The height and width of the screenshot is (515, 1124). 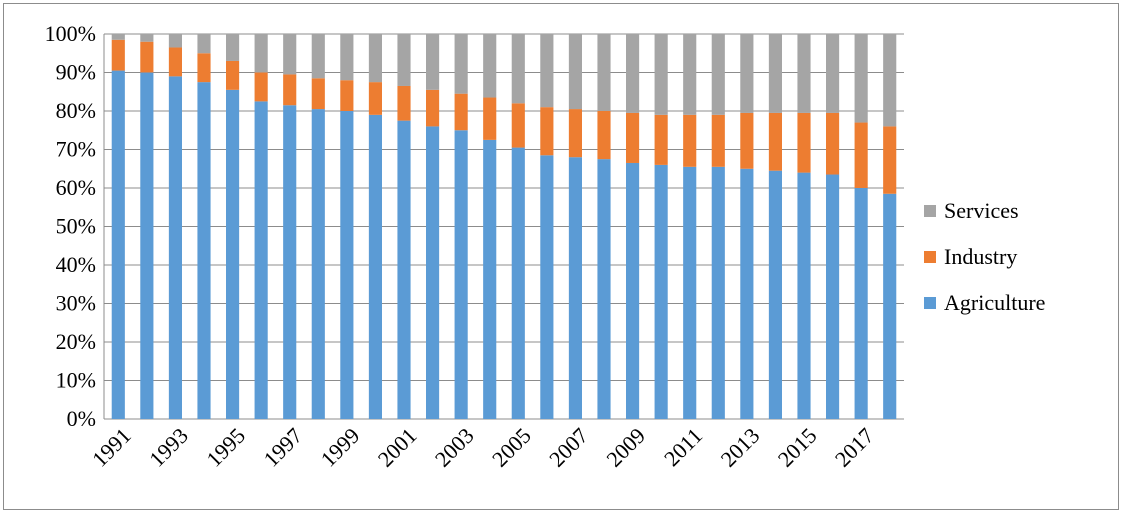 What do you see at coordinates (804, 73) in the screenshot?
I see `bar-services-2015` at bounding box center [804, 73].